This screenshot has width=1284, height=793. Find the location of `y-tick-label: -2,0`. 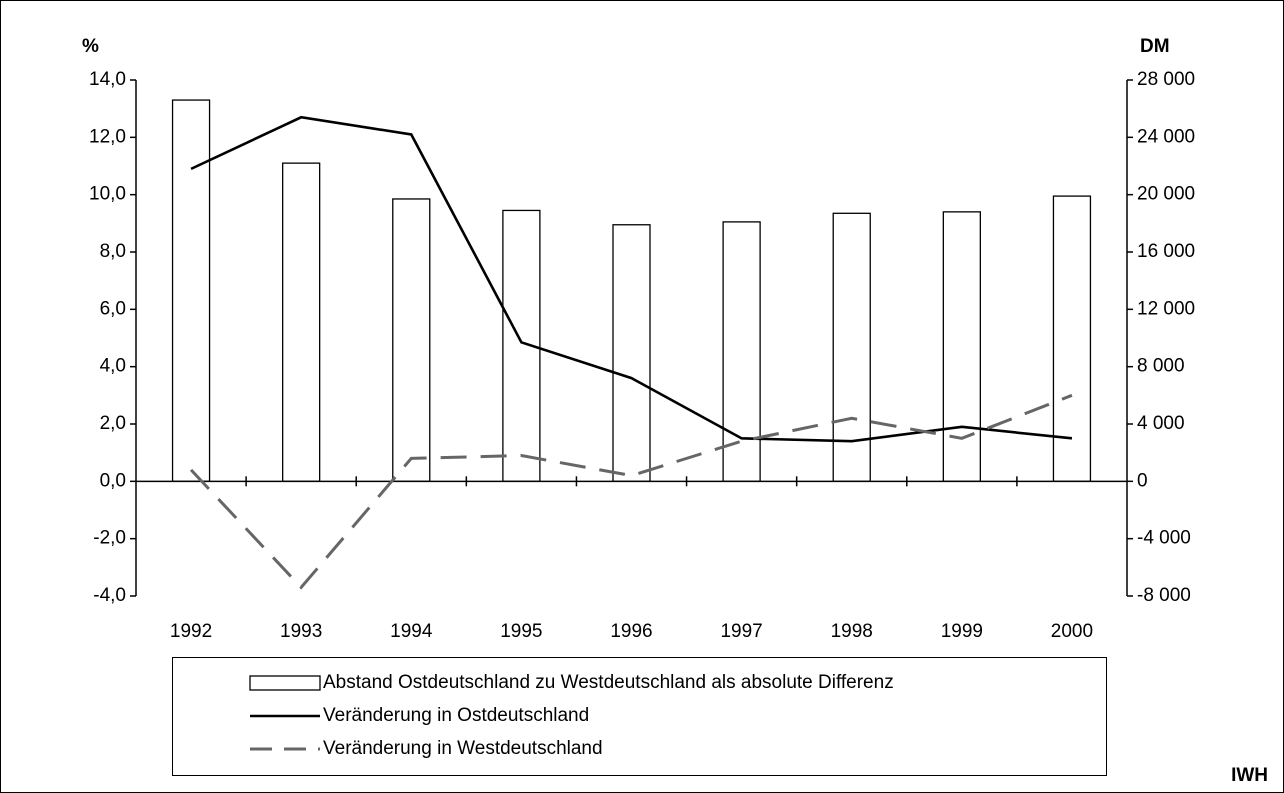

y-tick-label: -2,0 is located at coordinates (109, 538).